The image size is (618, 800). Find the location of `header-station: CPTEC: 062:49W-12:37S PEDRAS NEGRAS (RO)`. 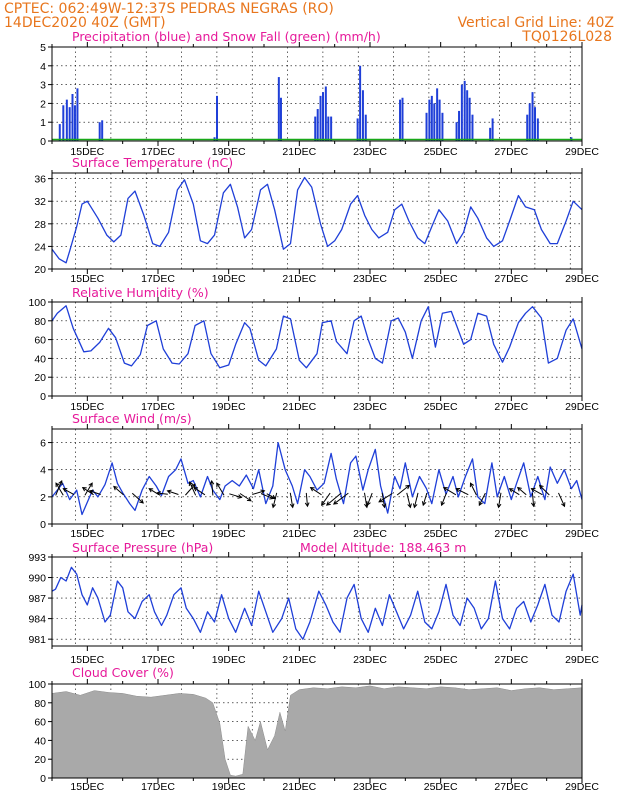

header-station: CPTEC: 062:49W-12:37S PEDRAS NEGRAS (RO) is located at coordinates (169, 9).